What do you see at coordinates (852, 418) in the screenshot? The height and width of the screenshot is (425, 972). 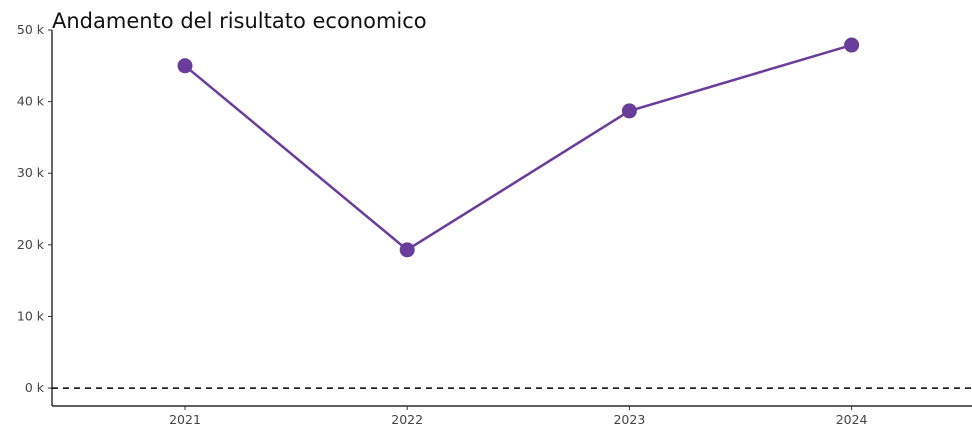 I see `x-tick-label: 2024` at bounding box center [852, 418].